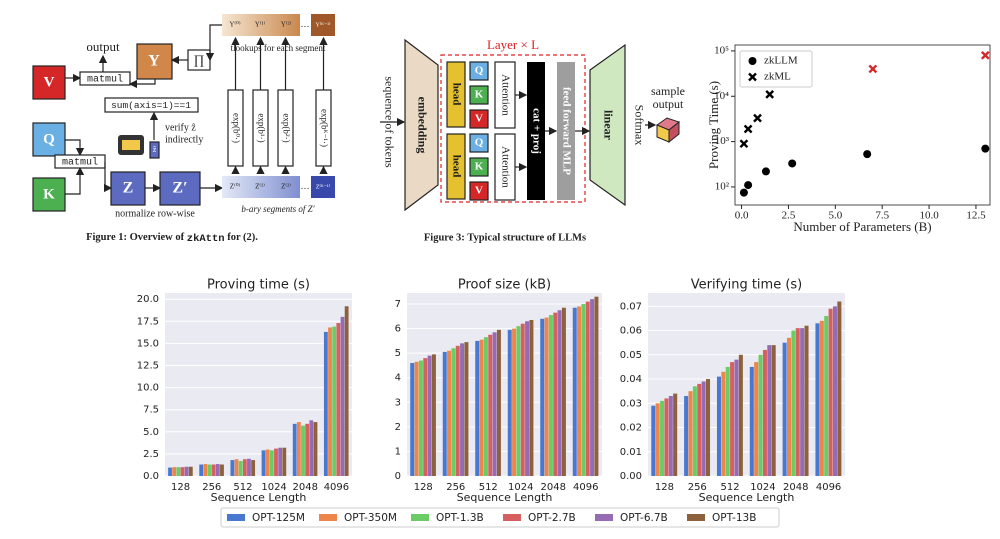 The image size is (1000, 539). What do you see at coordinates (155, 213) in the screenshot?
I see `normalize-label: normalize row-wise` at bounding box center [155, 213].